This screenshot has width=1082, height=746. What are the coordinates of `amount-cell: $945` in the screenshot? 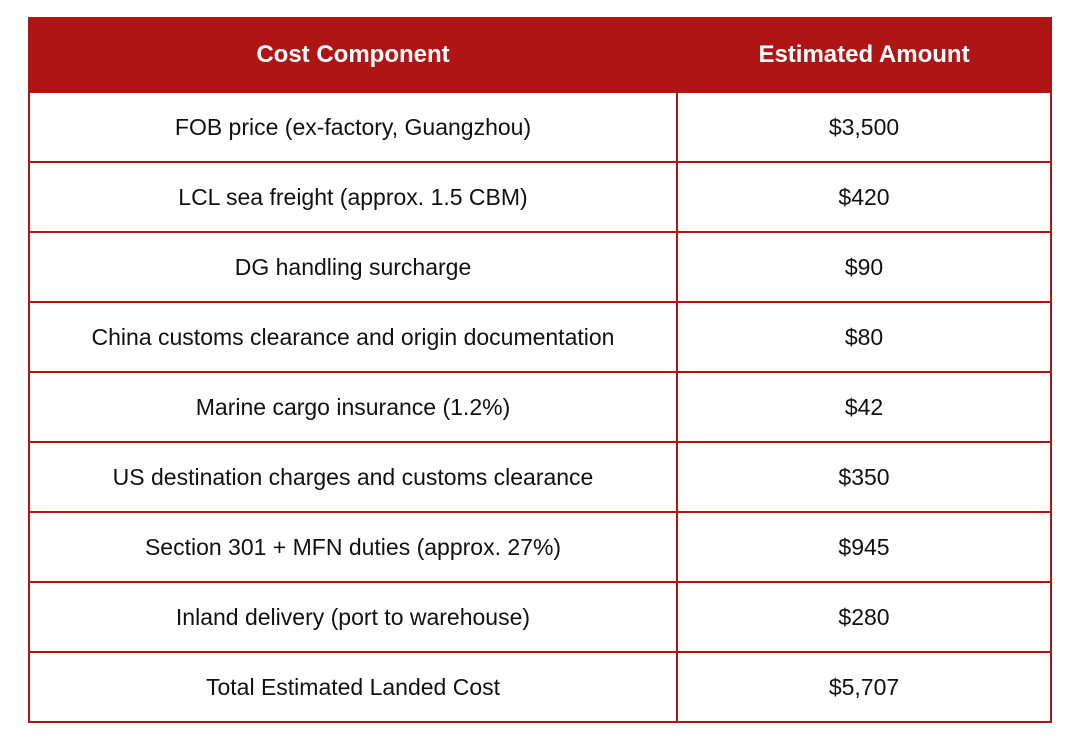 It's located at (864, 547).